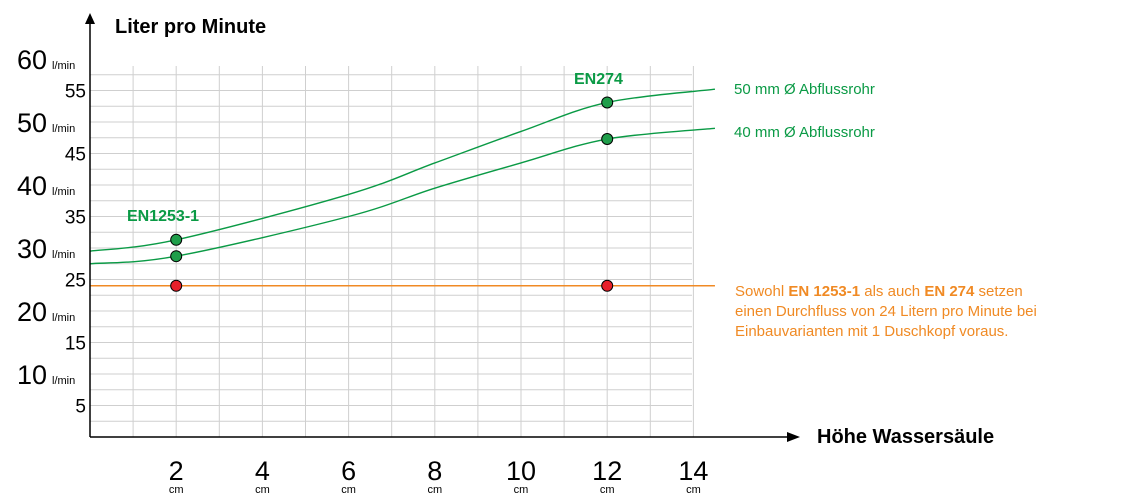  What do you see at coordinates (804, 132) in the screenshot?
I see `series-label-40mm: 40 mm Ø Abflussrohr` at bounding box center [804, 132].